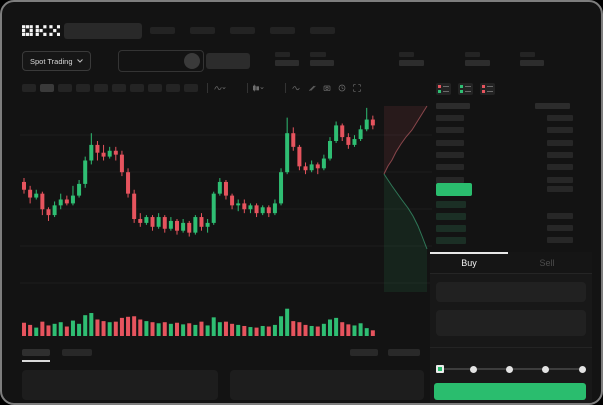  I want to click on bottom-active-tab-indicator, so click(36, 361).